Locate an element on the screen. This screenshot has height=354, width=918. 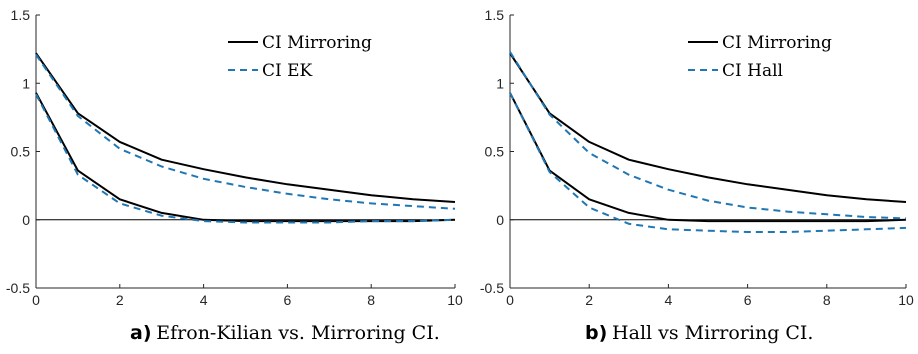
panel-a-xtick-label: 10 is located at coordinates (455, 300).